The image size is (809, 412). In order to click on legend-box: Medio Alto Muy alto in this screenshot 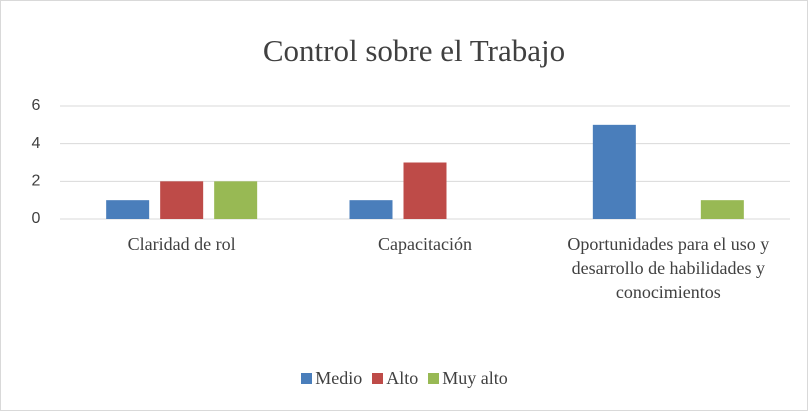, I will do `click(404, 378)`.